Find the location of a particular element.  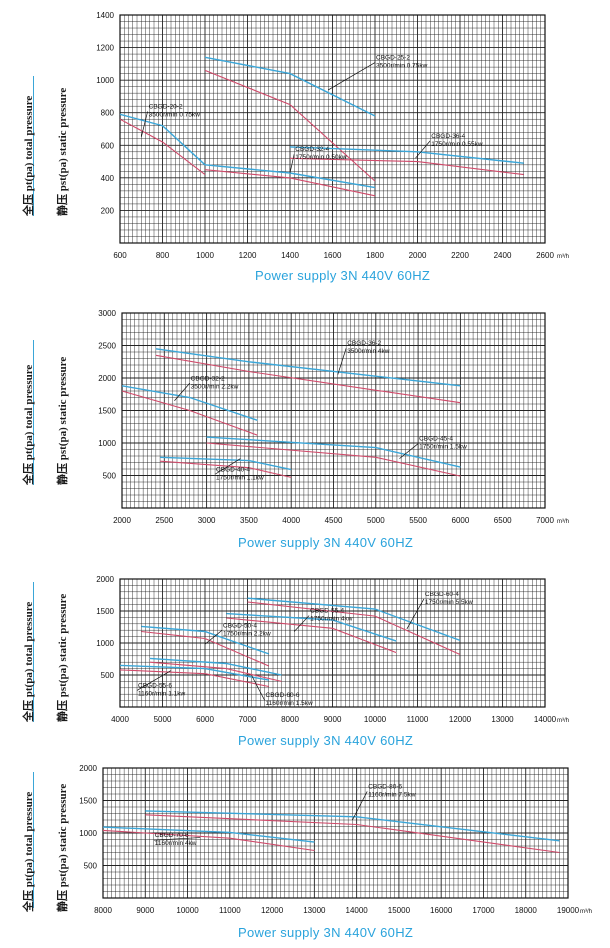

y-tick-label: 1400 is located at coordinates (105, 15).